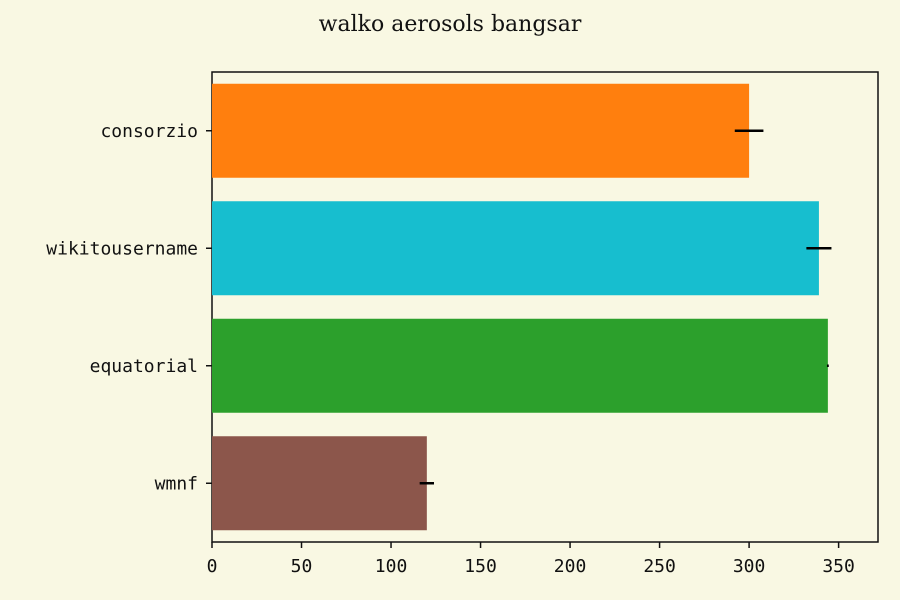 The height and width of the screenshot is (600, 900). Describe the element at coordinates (144, 366) in the screenshot. I see `y-tick-label: equatorial` at that location.